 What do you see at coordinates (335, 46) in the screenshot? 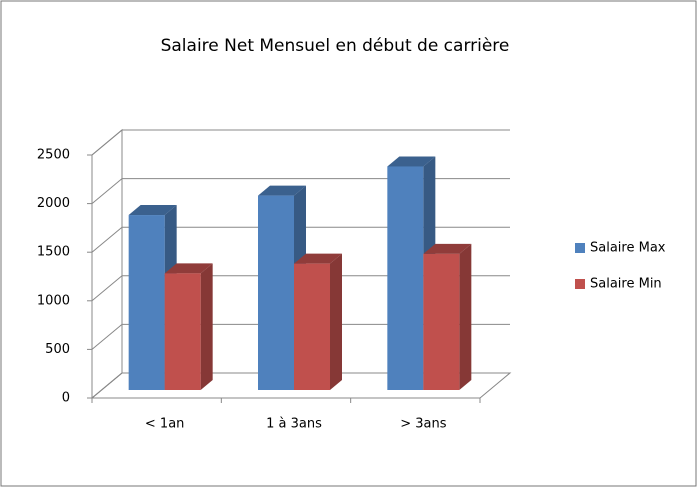
I see `chart-title: Salaire Net Mensuel en début de carrière` at bounding box center [335, 46].